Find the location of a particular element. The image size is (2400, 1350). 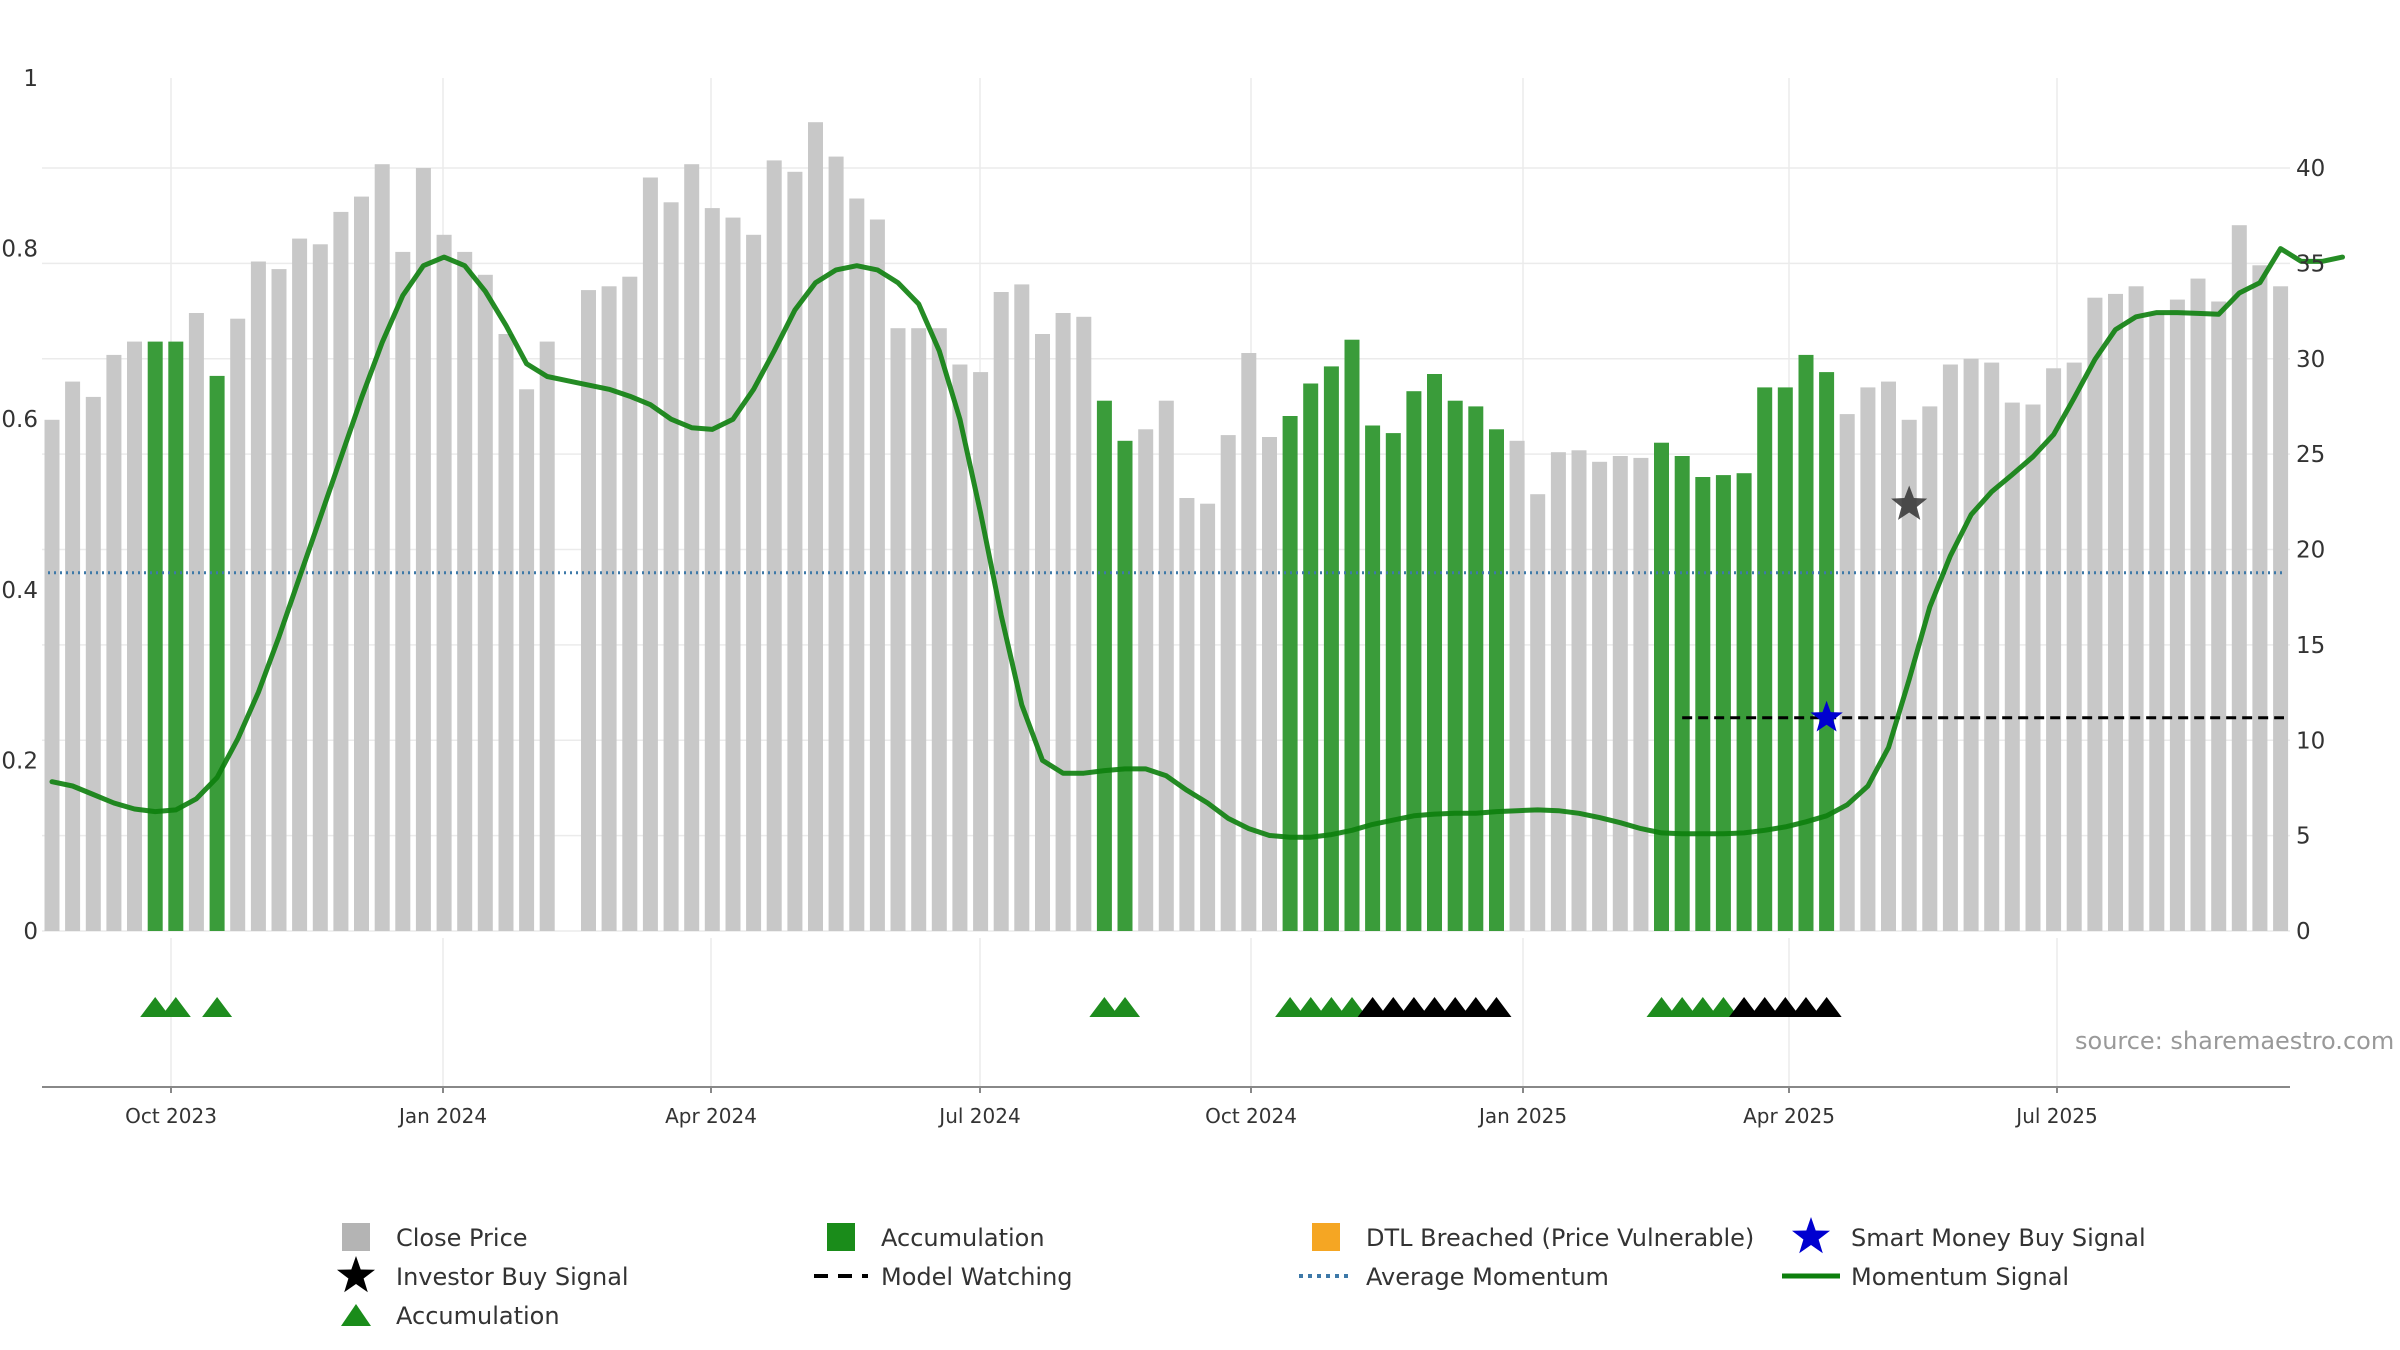

x-tick-label: Jan 2024 is located at coordinates (442, 1116).